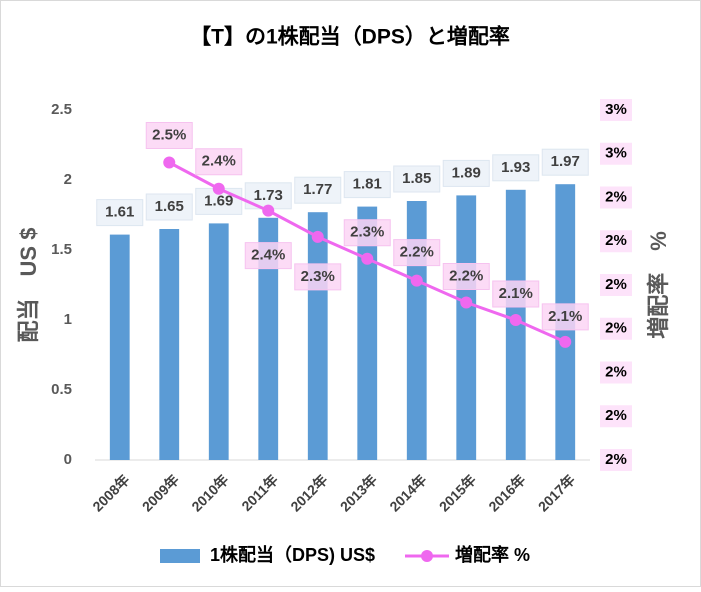  I want to click on line-label: 2.5%, so click(169, 134).